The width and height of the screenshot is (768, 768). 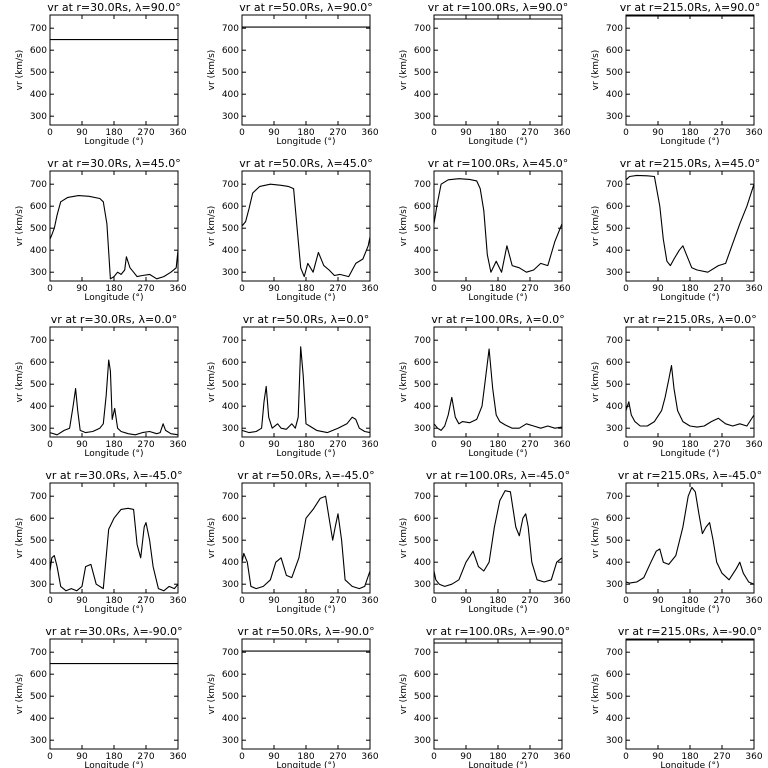 What do you see at coordinates (690, 475) in the screenshot?
I see `chart-title: vr at r=215.0Rs, λ=-45.0°` at bounding box center [690, 475].